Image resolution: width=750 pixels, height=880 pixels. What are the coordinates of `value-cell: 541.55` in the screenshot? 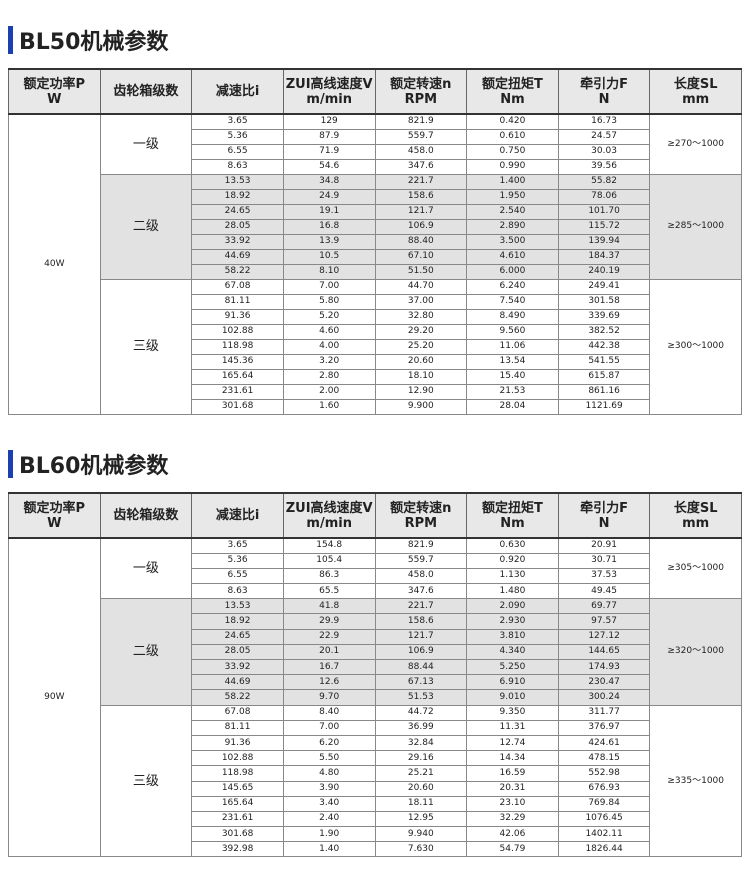 It's located at (604, 361).